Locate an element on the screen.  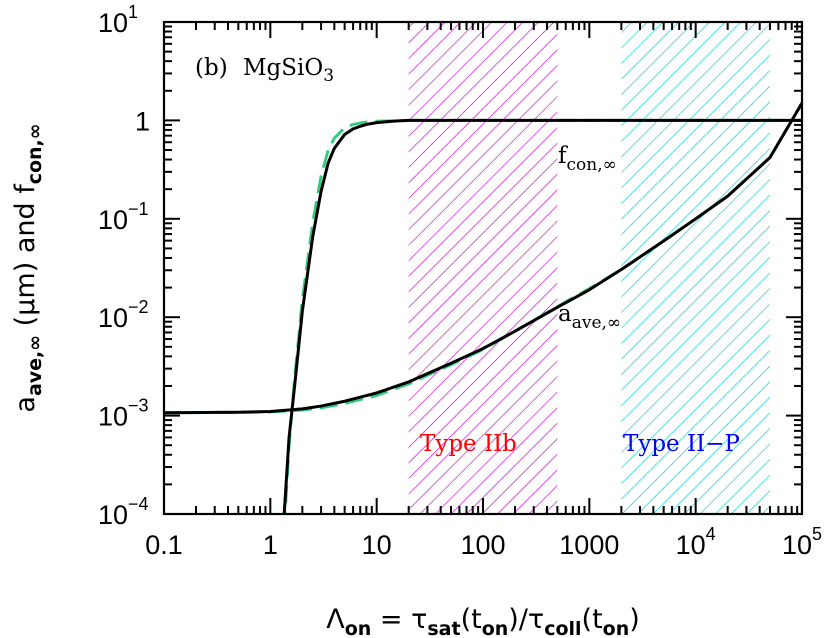
region-type-ii-p is located at coordinates (695, 268).